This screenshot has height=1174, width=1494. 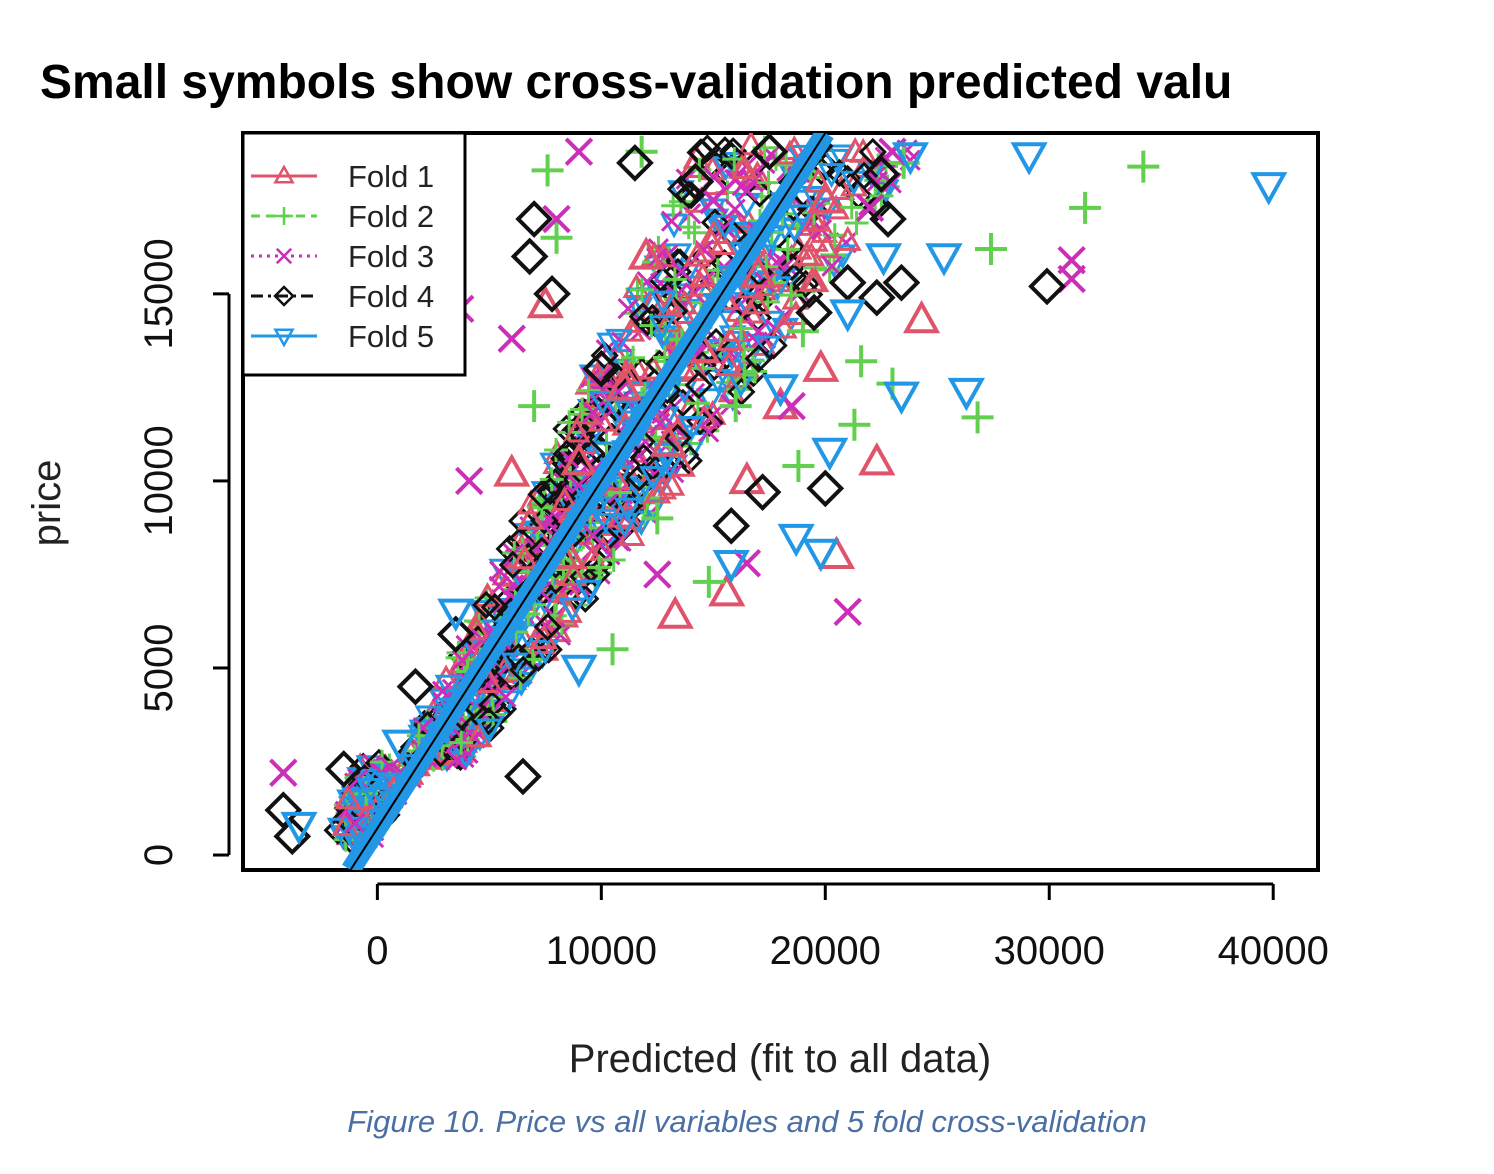 What do you see at coordinates (1049, 951) in the screenshot?
I see `x-tick-label: 30000` at bounding box center [1049, 951].